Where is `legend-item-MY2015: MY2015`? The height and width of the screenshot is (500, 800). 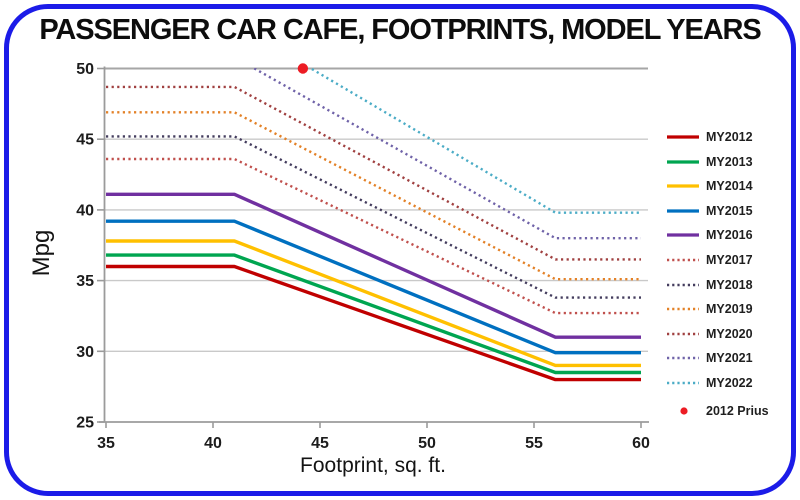
legend-item-MY2015: MY2015 is located at coordinates (709, 211).